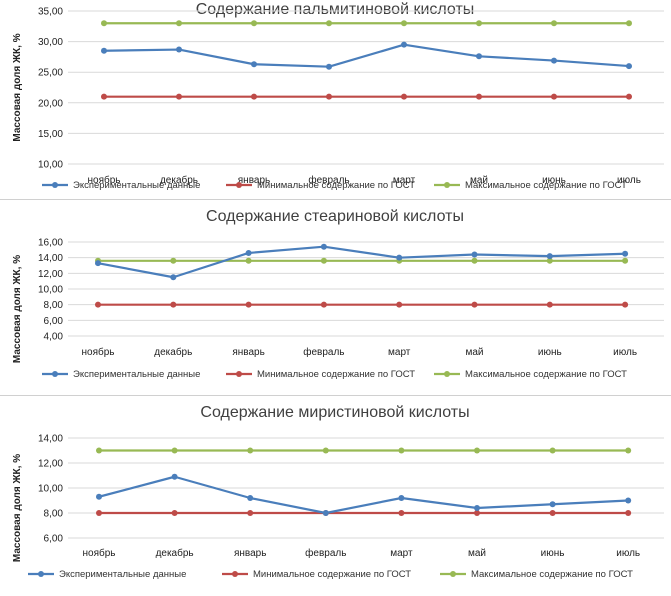  I want to click on y-tick-label: 35,00, so click(50, 12).